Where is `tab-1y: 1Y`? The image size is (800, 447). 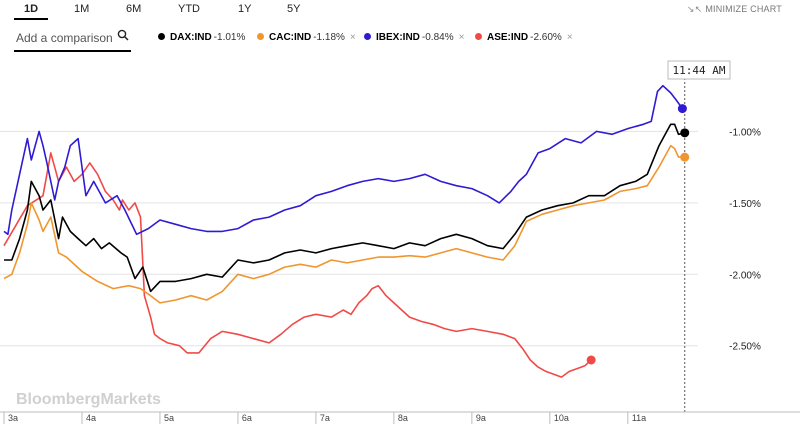
tab-1y: 1Y is located at coordinates (245, 9).